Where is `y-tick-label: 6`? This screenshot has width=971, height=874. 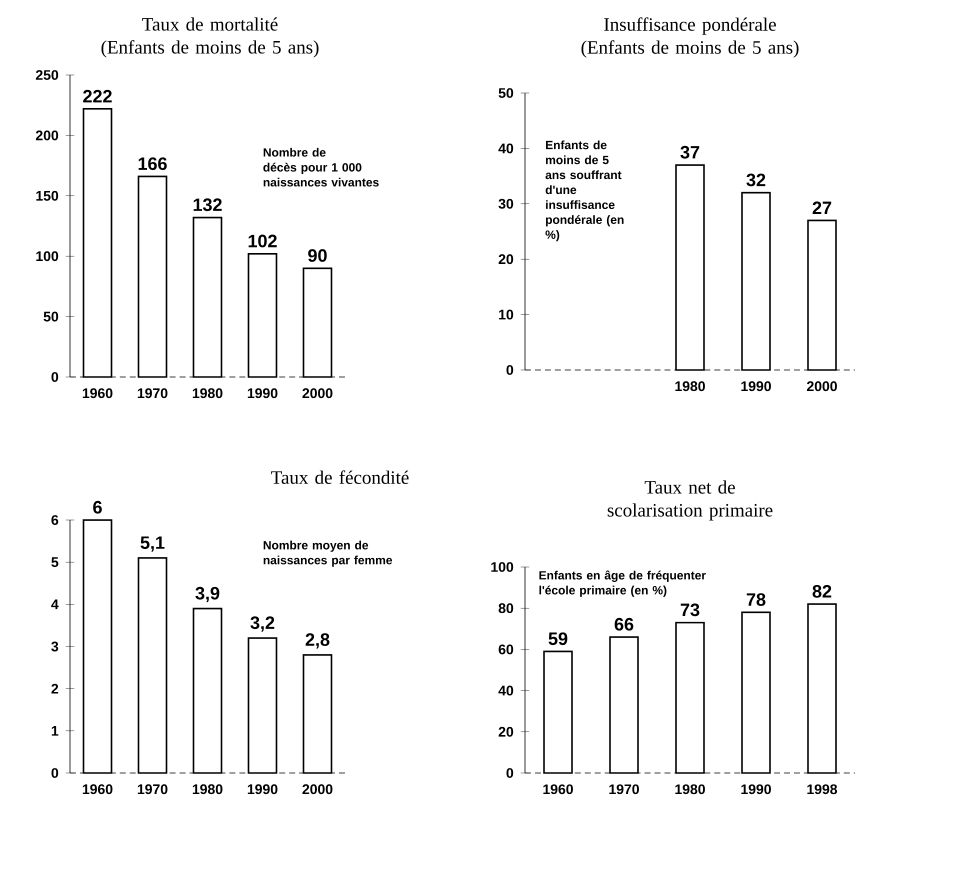 y-tick-label: 6 is located at coordinates (54, 520).